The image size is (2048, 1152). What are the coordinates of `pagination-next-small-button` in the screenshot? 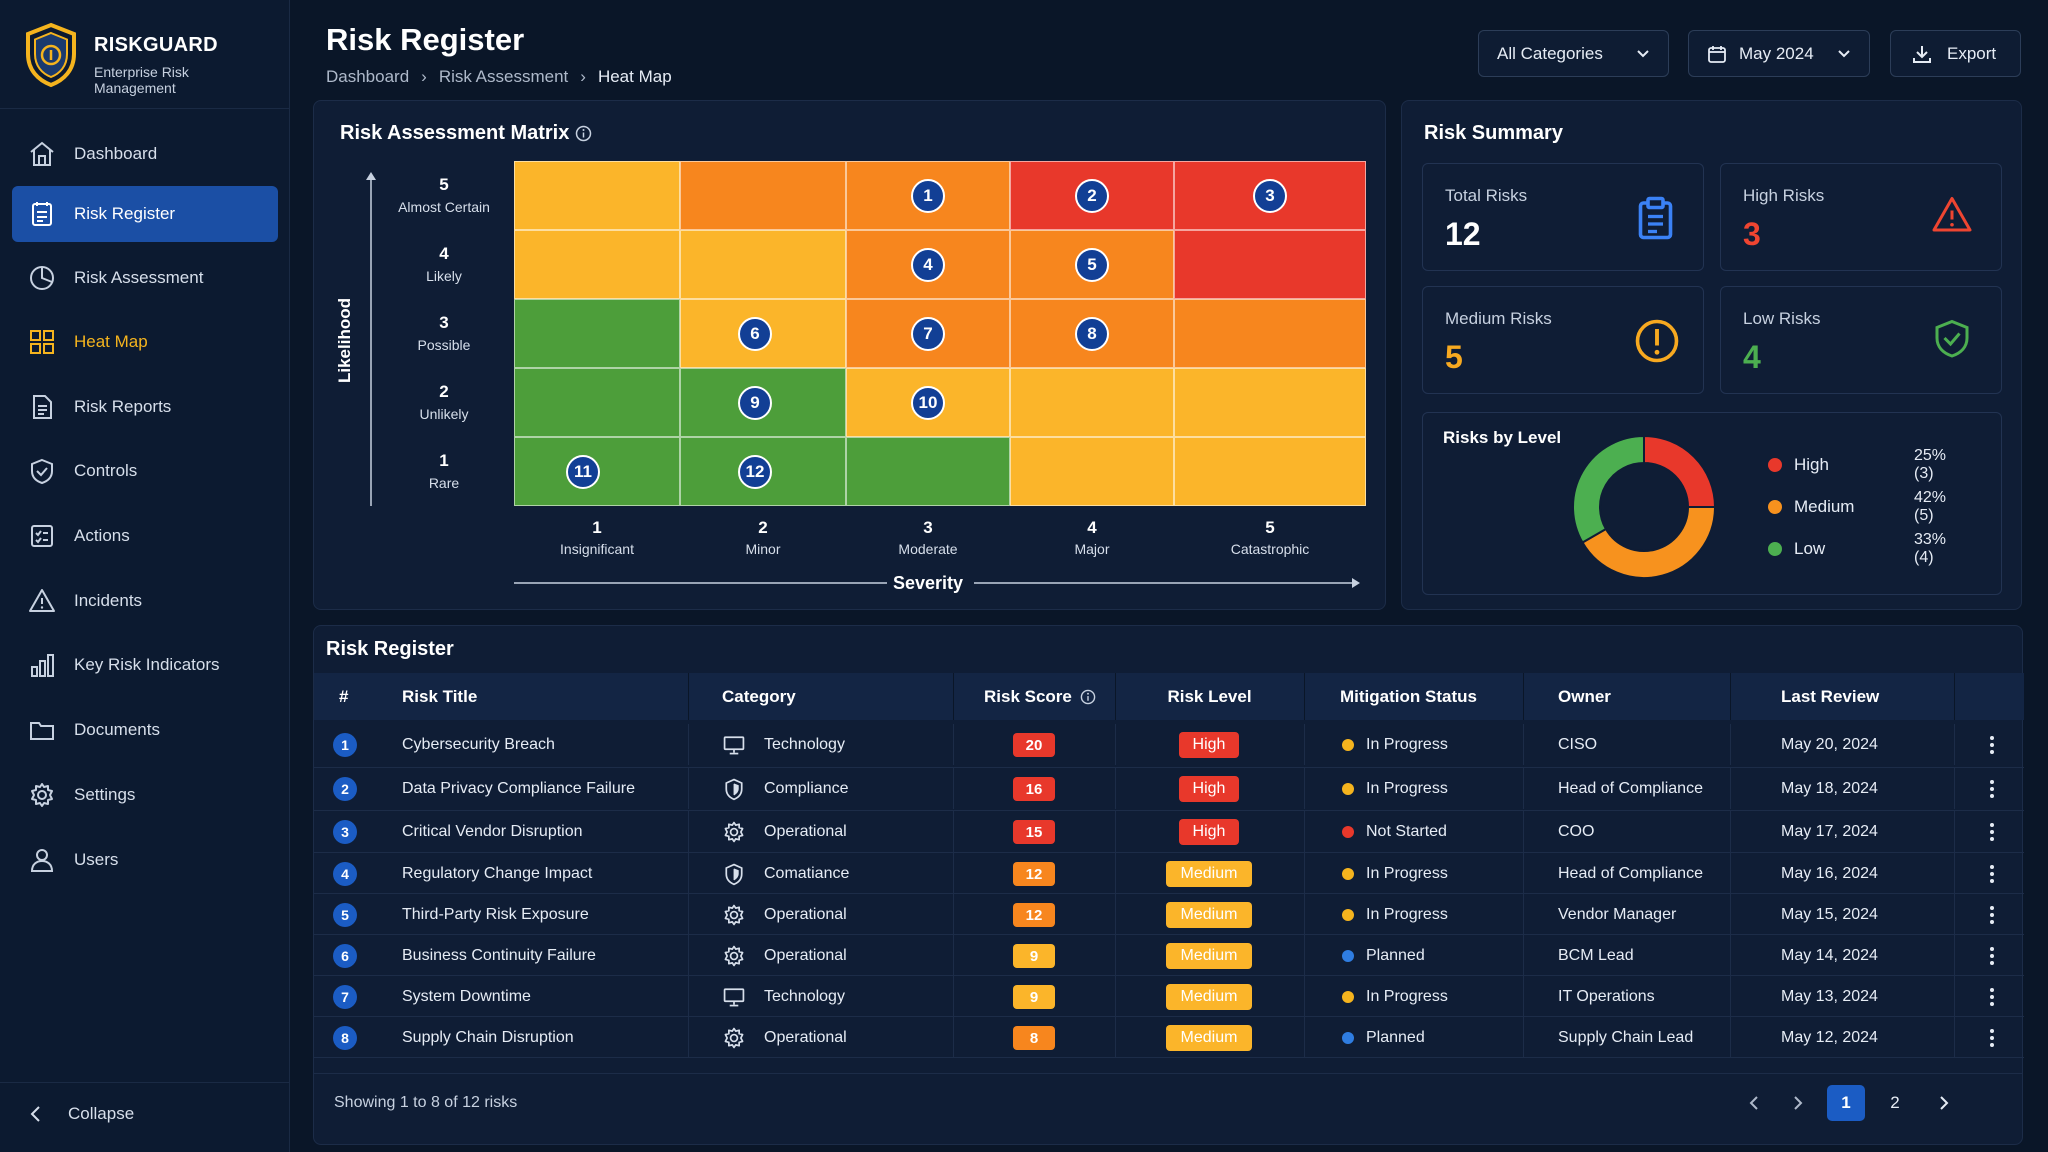 It's located at (1798, 1103).